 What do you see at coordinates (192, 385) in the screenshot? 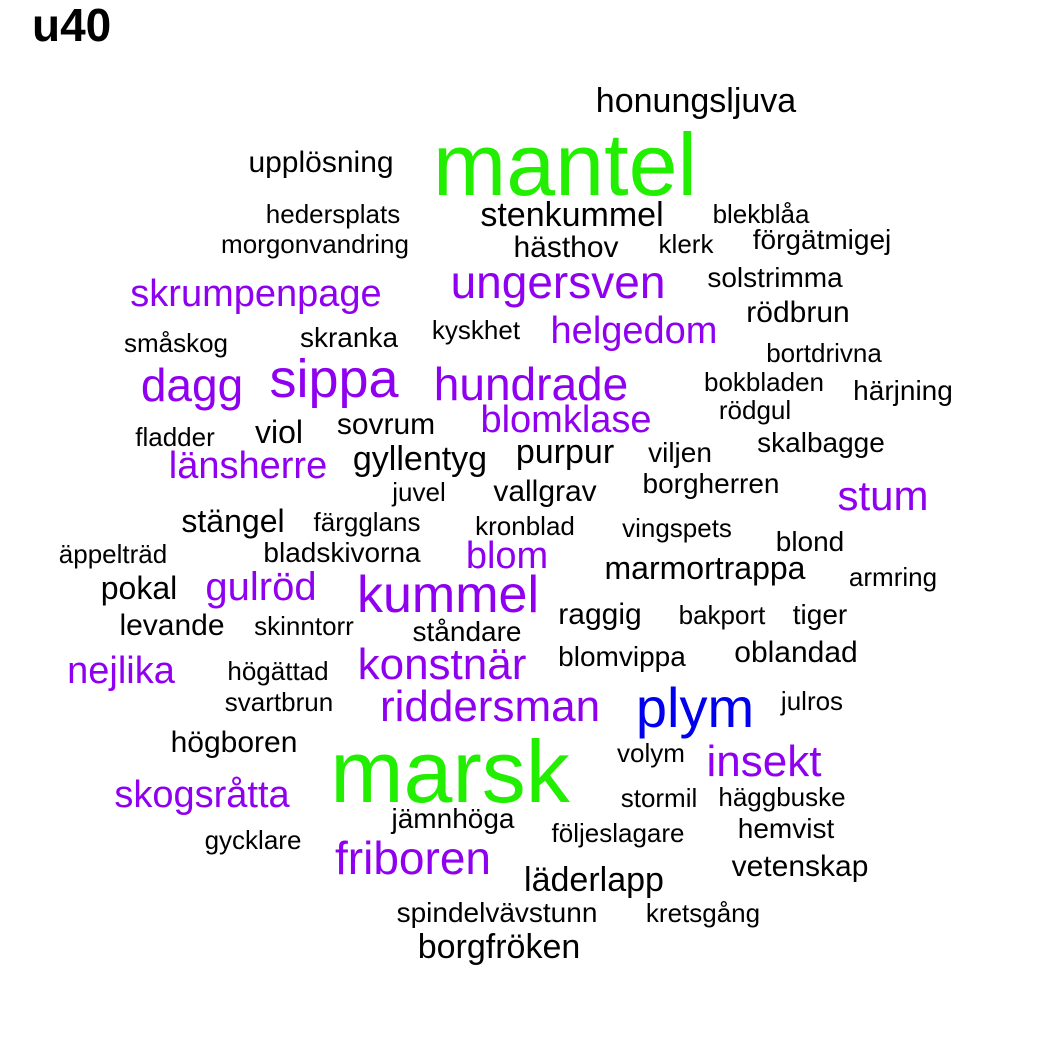
I see `cloud-word: dagg` at bounding box center [192, 385].